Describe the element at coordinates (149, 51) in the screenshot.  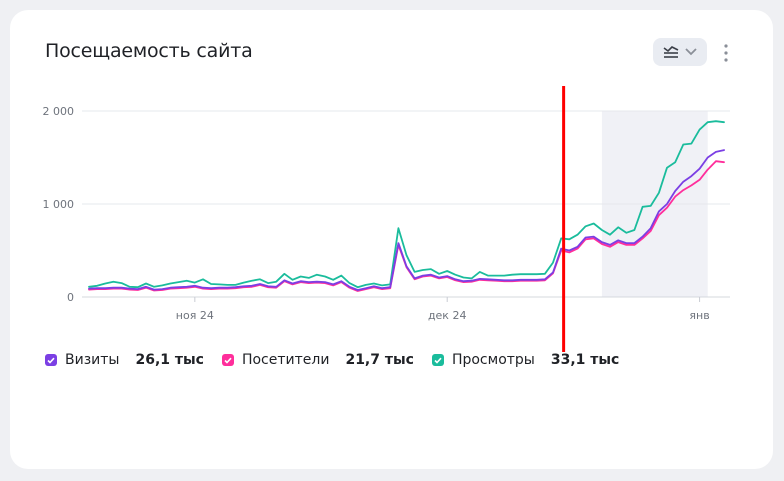
I see `widget-title: Посещаемость сайта` at that location.